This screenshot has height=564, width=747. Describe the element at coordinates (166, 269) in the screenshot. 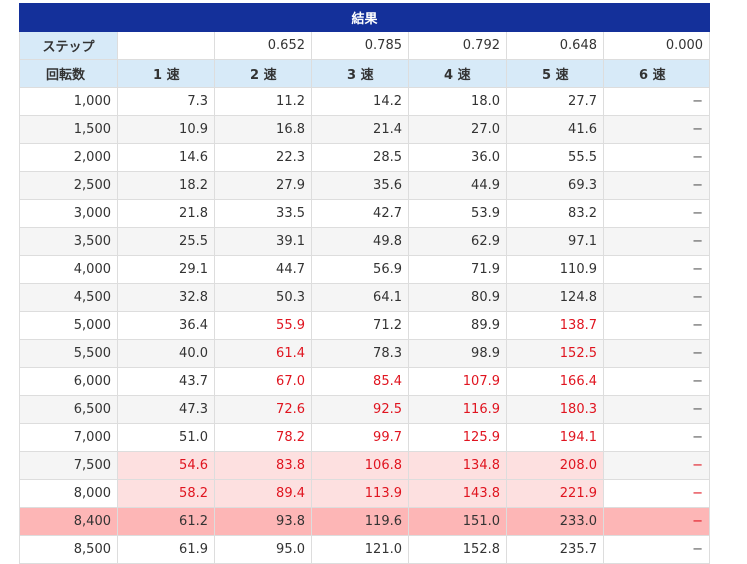

I see `speed-cell-gear-1: 29.1` at that location.